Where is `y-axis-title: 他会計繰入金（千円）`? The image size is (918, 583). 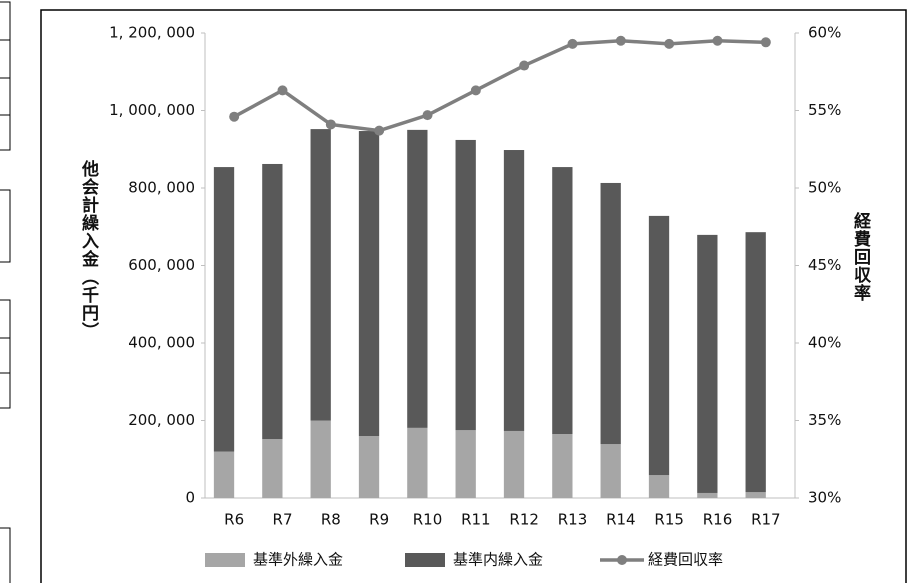 y-axis-title: 他会計繰入金（千円） is located at coordinates (89, 249).